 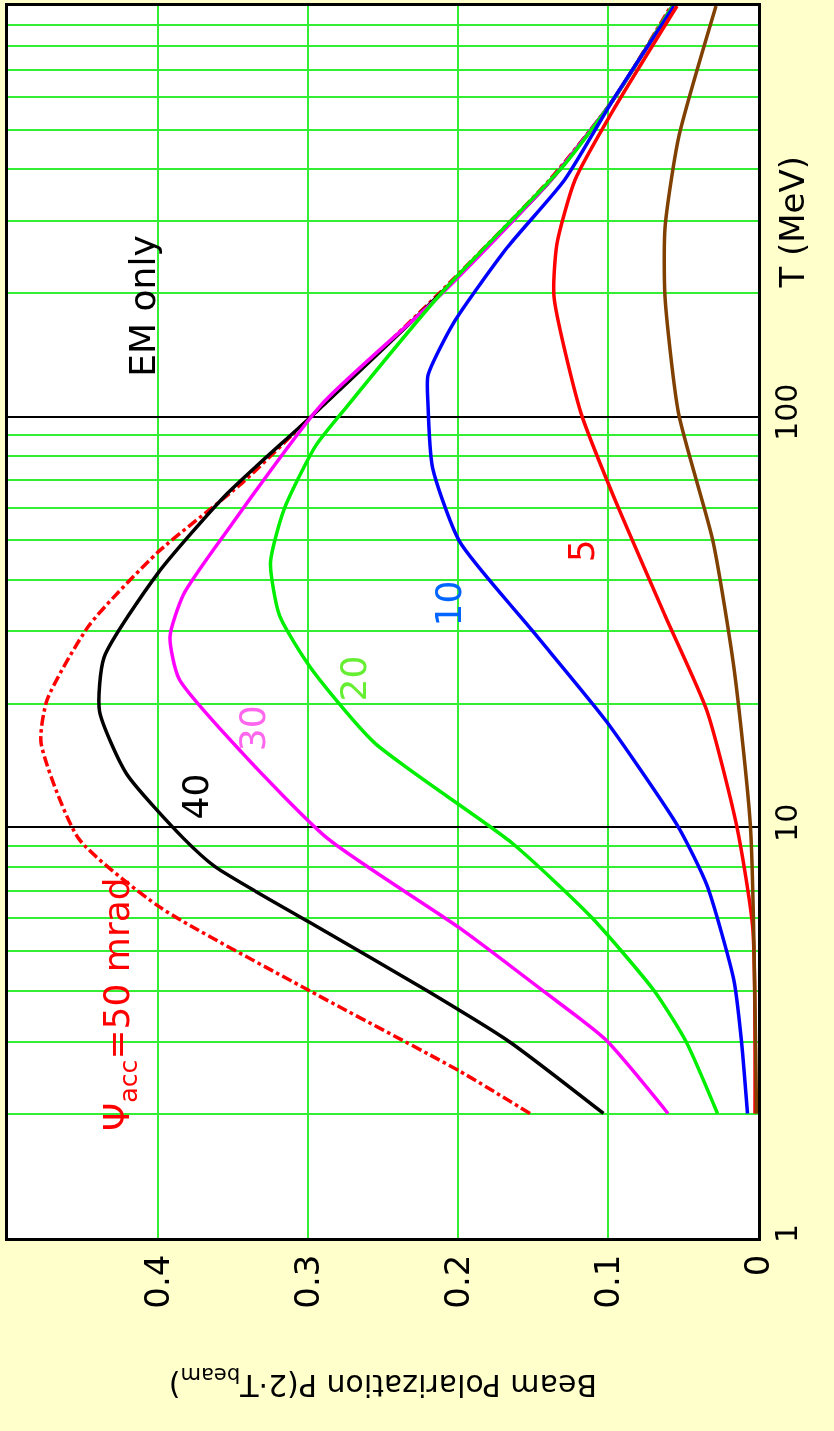 What do you see at coordinates (757, 1265) in the screenshot?
I see `x-tick-label: 0` at bounding box center [757, 1265].